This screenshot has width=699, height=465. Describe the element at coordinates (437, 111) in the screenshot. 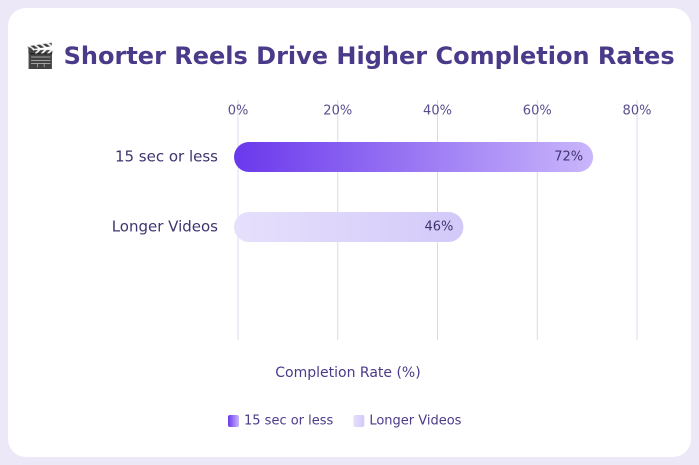

I see `x-tick-label: 40%` at that location.